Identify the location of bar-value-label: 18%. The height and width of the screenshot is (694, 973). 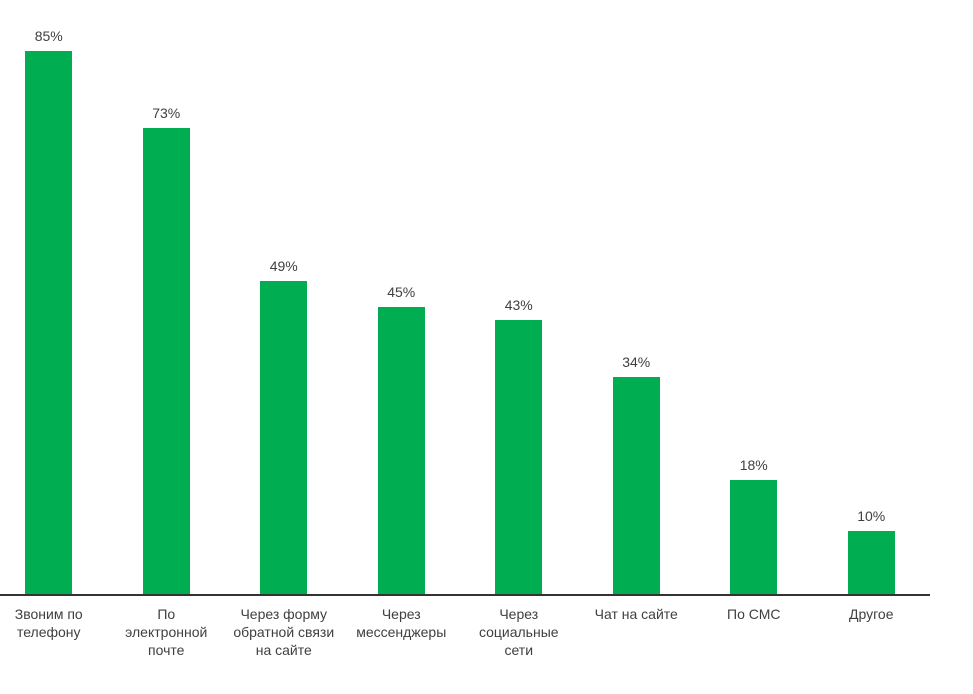
(753, 465).